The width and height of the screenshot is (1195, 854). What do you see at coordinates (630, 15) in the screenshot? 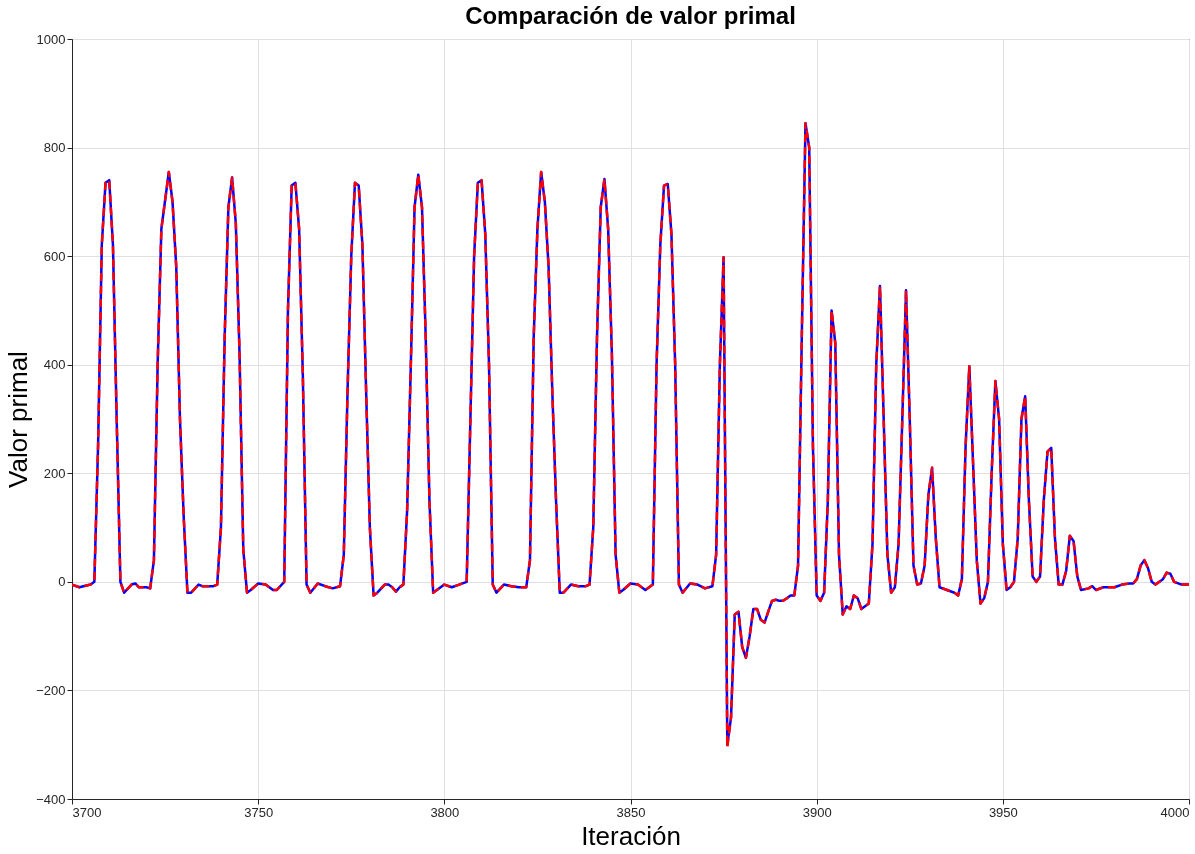
I see `chart-title: Comparación de valor primal` at bounding box center [630, 15].